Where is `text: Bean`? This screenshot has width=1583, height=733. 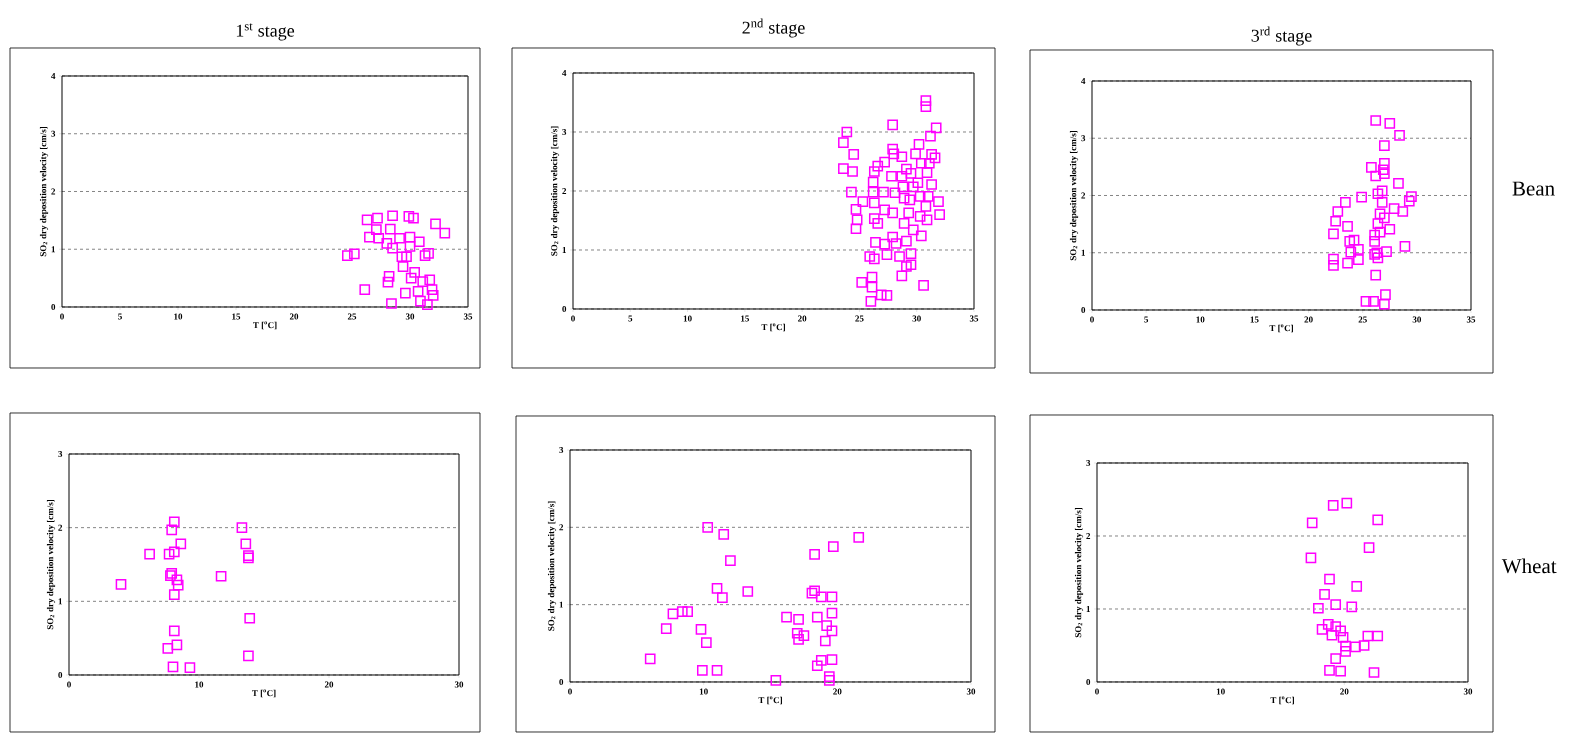 text: Bean is located at coordinates (1533, 188).